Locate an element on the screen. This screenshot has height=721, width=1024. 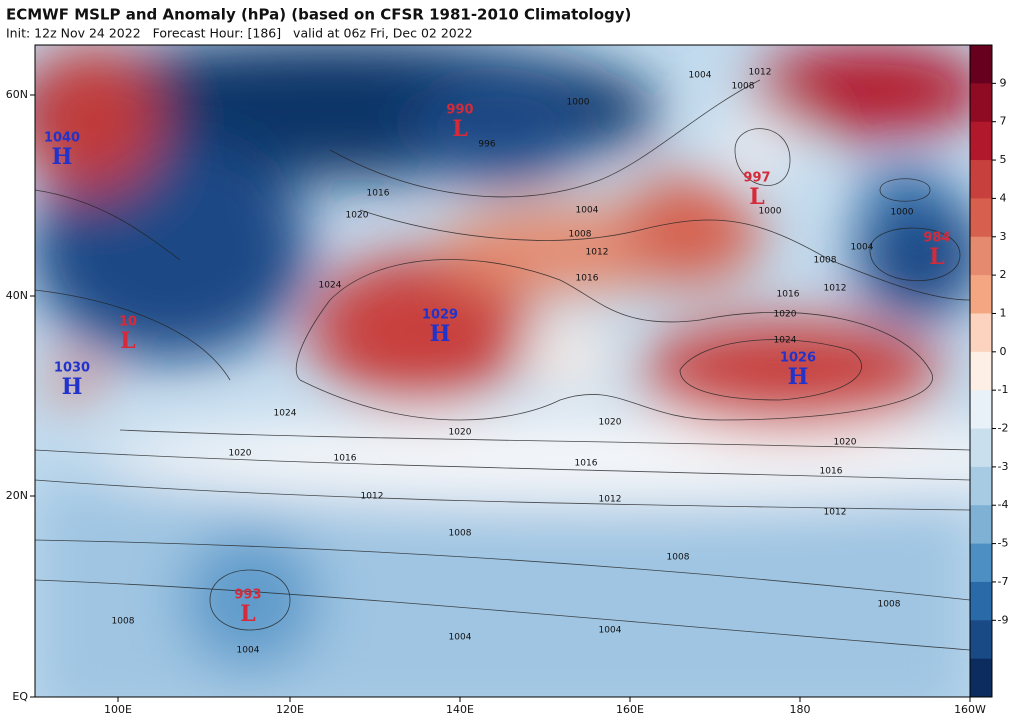
center-value: 1026 is located at coordinates (798, 358).